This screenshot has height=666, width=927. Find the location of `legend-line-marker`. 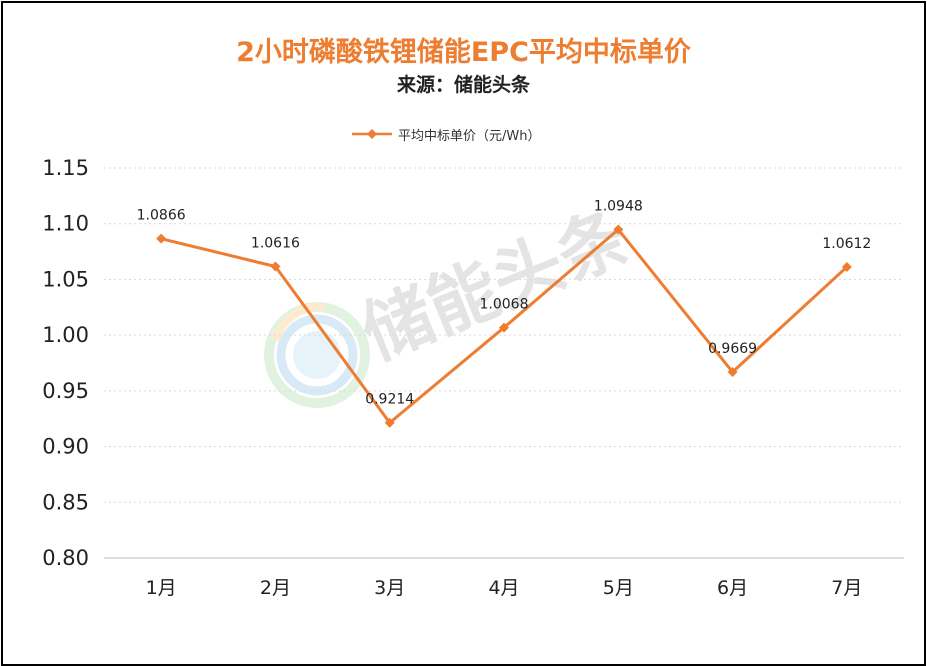

legend-line-marker is located at coordinates (372, 134).